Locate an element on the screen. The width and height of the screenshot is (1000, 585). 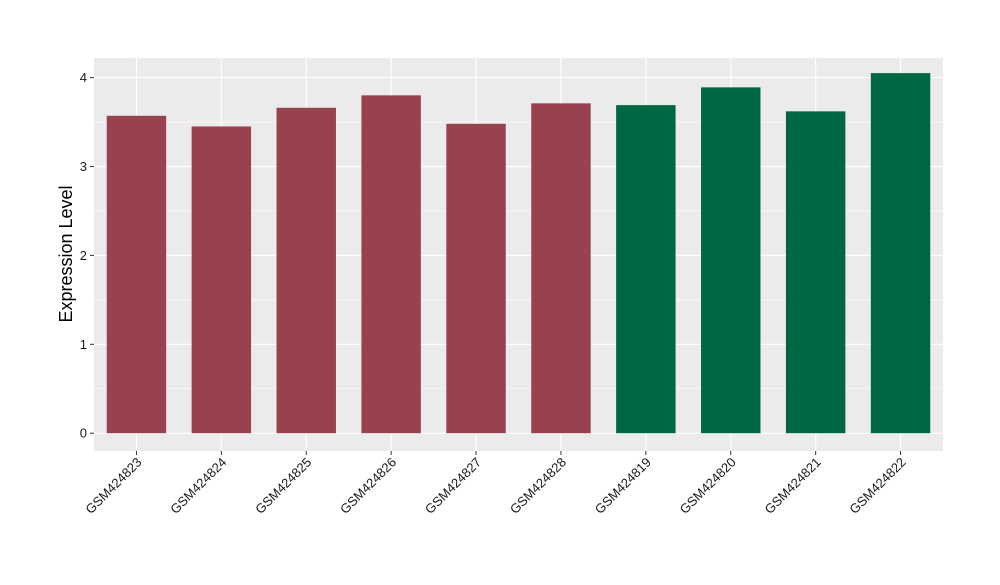
bar-GSM424821 is located at coordinates (815, 272).